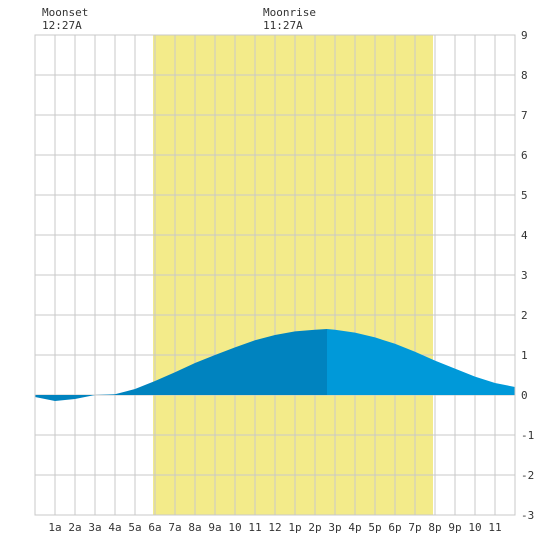 Image resolution: width=550 pixels, height=550 pixels. Describe the element at coordinates (524, 195) in the screenshot. I see `y-tick-label: 5` at that location.